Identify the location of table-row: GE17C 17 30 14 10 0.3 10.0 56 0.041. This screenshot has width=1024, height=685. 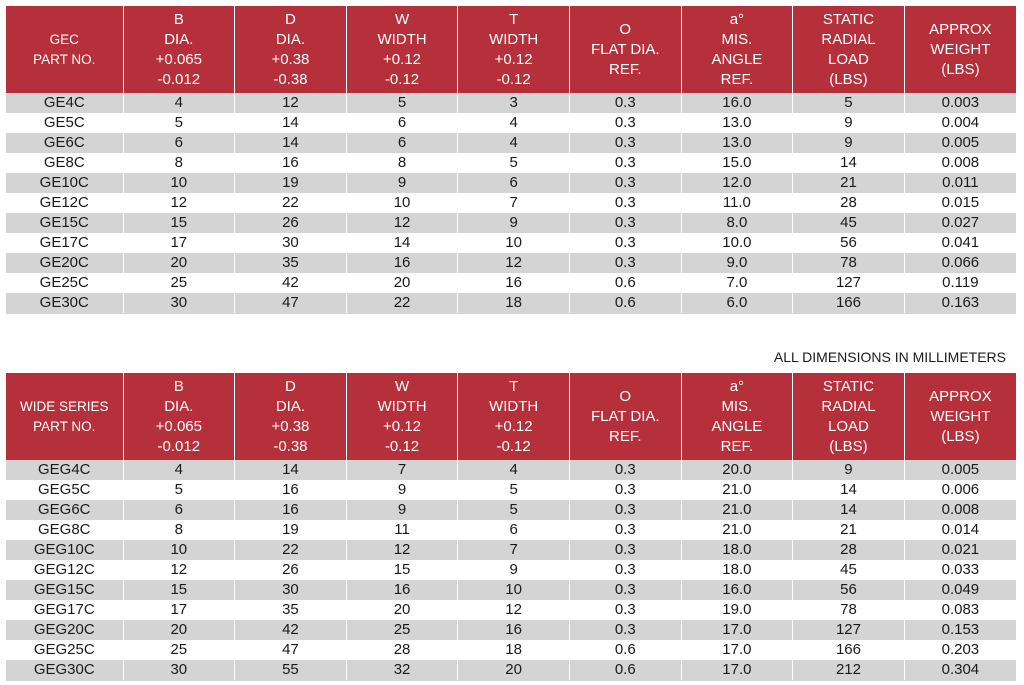
(511, 243).